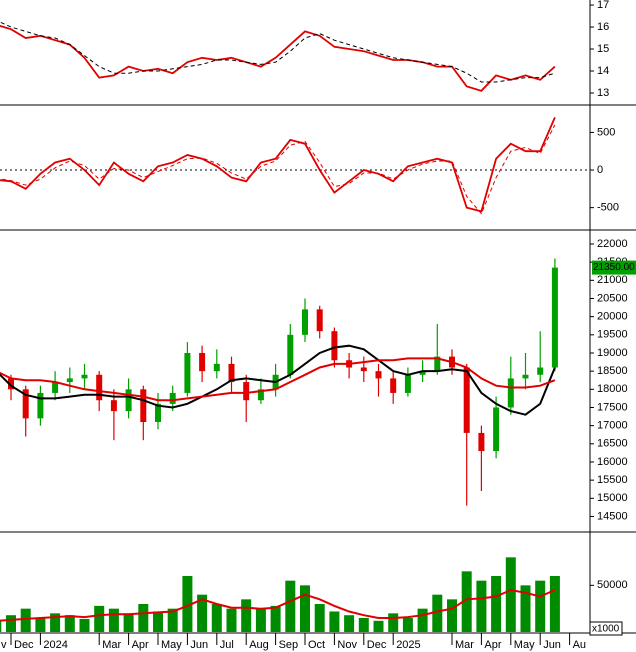 Image resolution: width=636 pixels, height=652 pixels. What do you see at coordinates (612, 371) in the screenshot?
I see `y-tick-label: 18500` at bounding box center [612, 371].